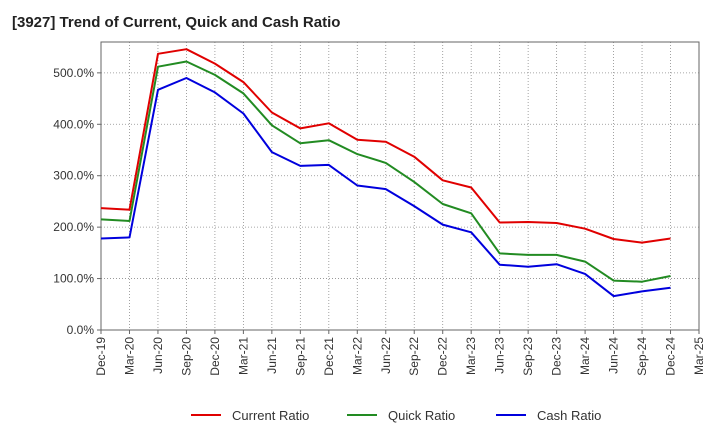 Image resolution: width=720 pixels, height=440 pixels. Describe the element at coordinates (81, 330) in the screenshot. I see `y-tick-label: 0.0%` at that location.